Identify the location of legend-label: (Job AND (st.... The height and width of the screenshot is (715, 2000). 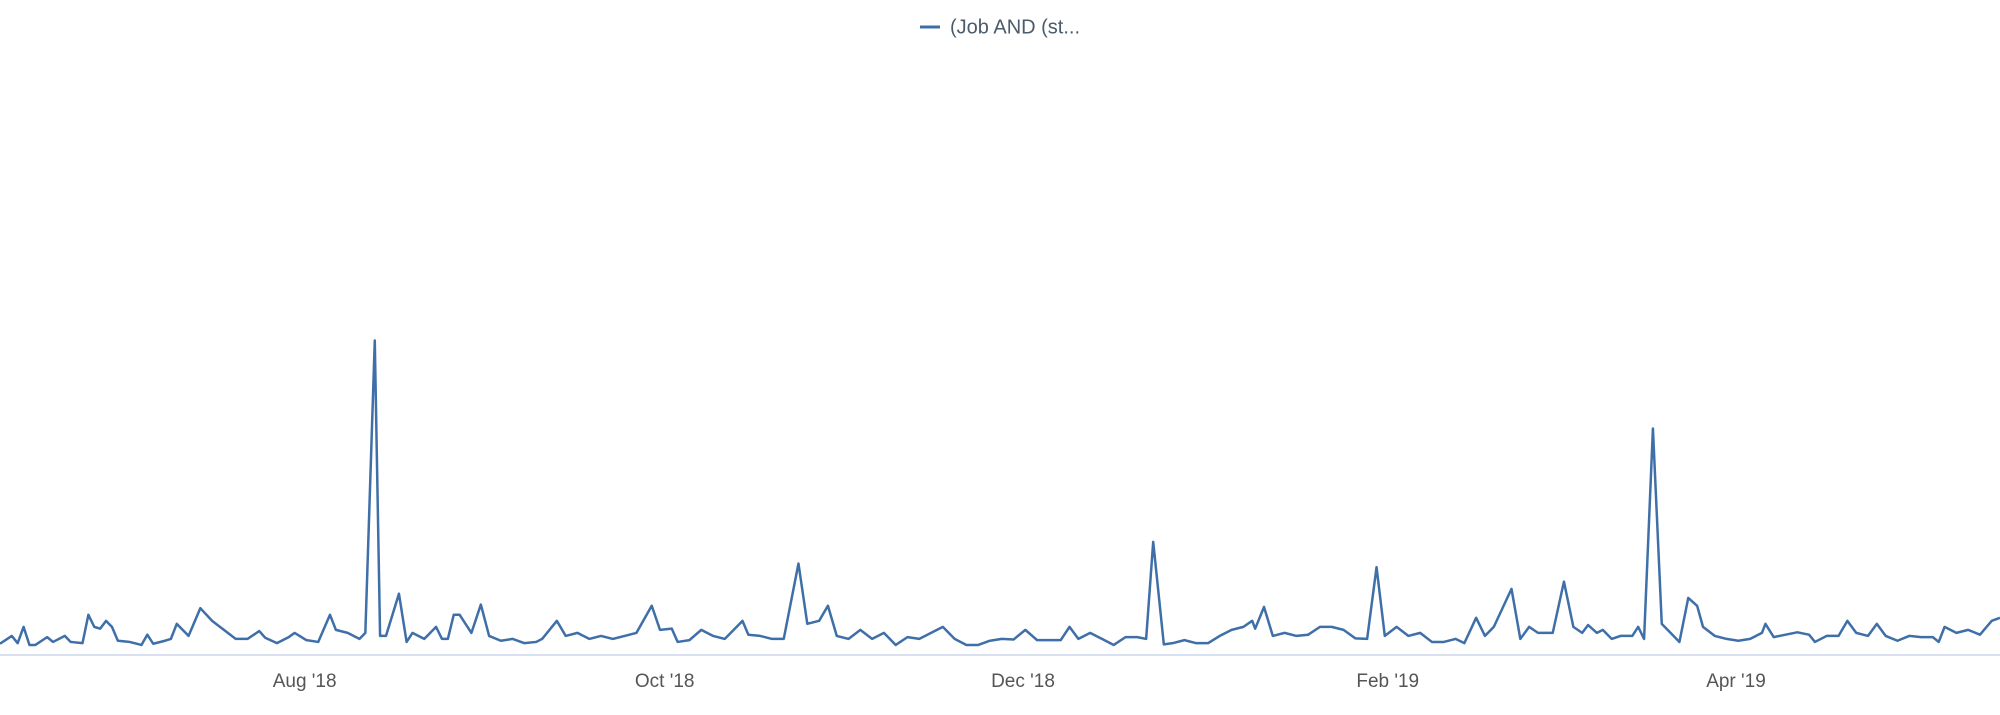
(1015, 27).